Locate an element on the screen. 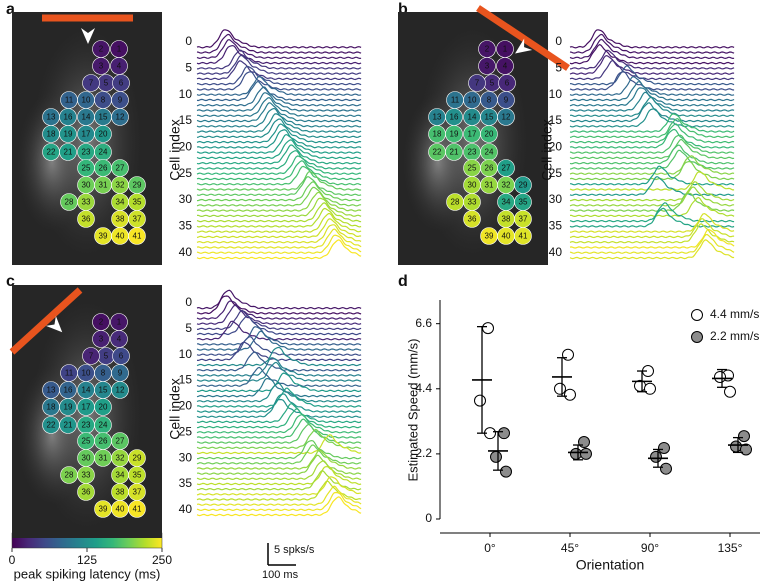 Image resolution: width=779 pixels, height=581 pixels. scale-bar-time-label: 100 ms is located at coordinates (280, 575).